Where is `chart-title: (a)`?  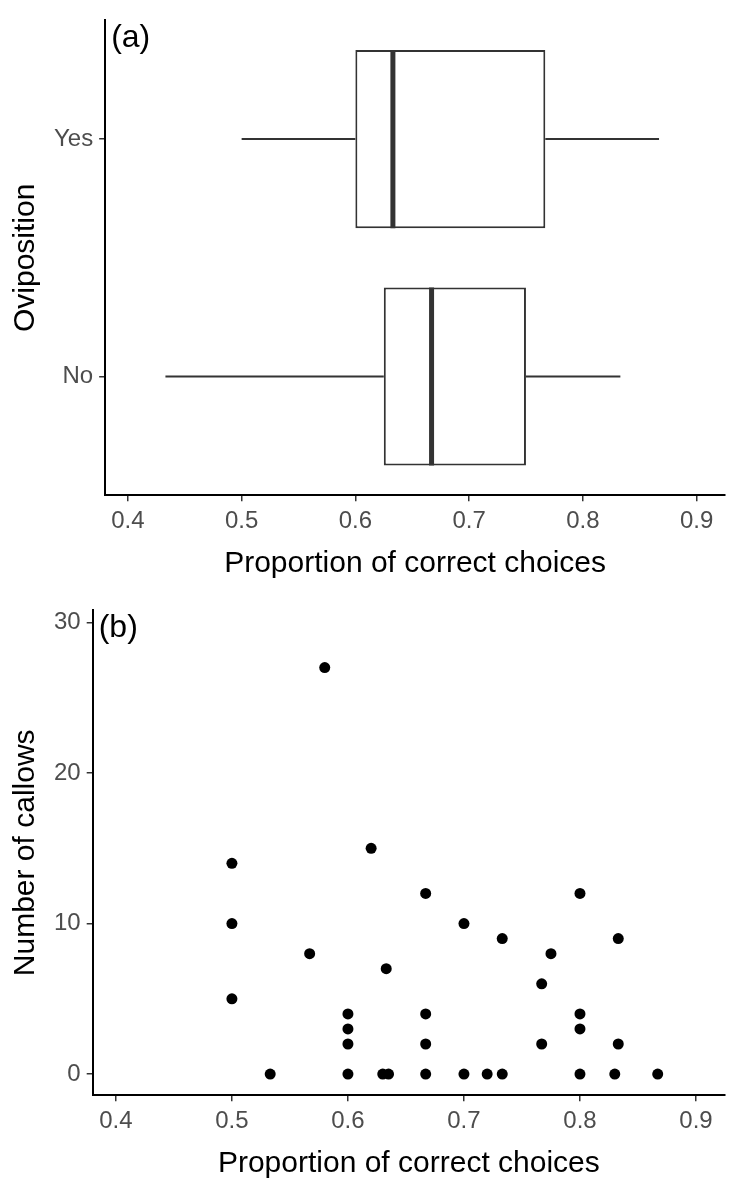
chart-title: (a) is located at coordinates (131, 36).